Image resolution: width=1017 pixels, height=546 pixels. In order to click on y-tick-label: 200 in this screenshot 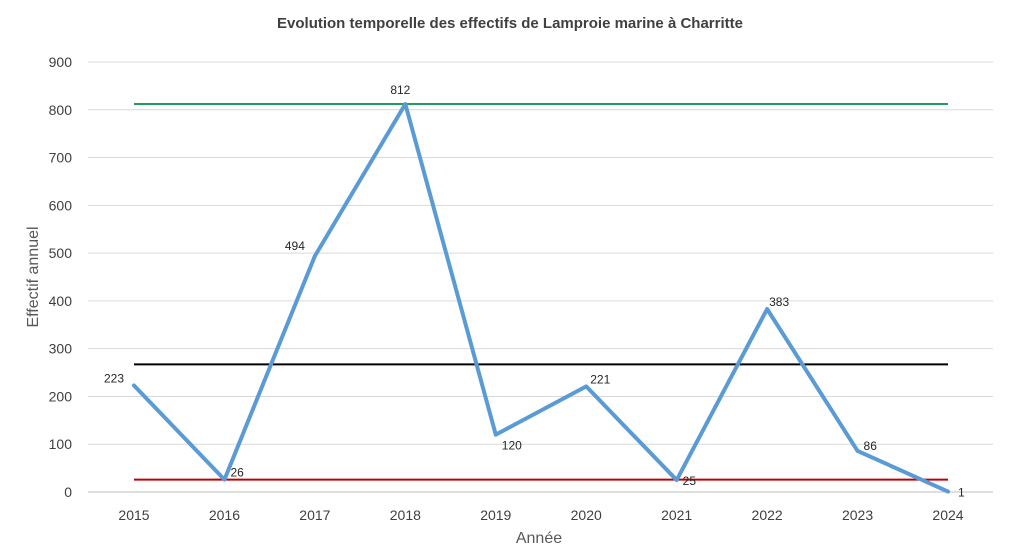, I will do `click(61, 396)`.